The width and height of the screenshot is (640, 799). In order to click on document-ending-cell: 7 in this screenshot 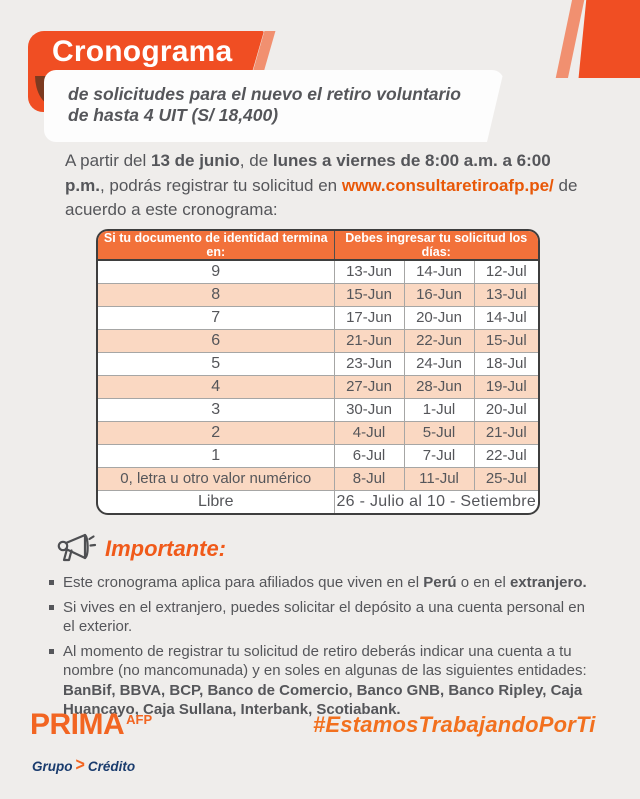, I will do `click(216, 317)`.